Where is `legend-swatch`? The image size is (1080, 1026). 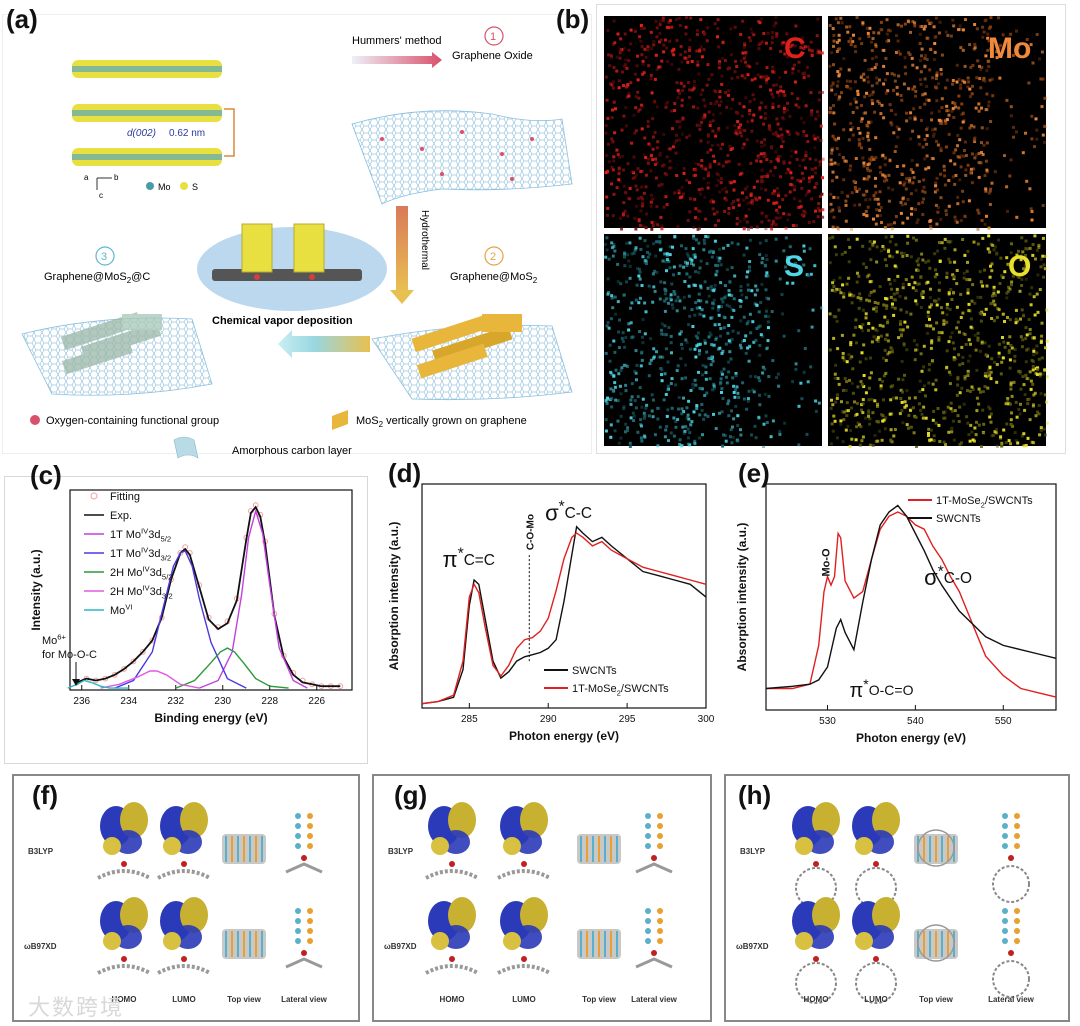 legend-swatch is located at coordinates (94, 496).